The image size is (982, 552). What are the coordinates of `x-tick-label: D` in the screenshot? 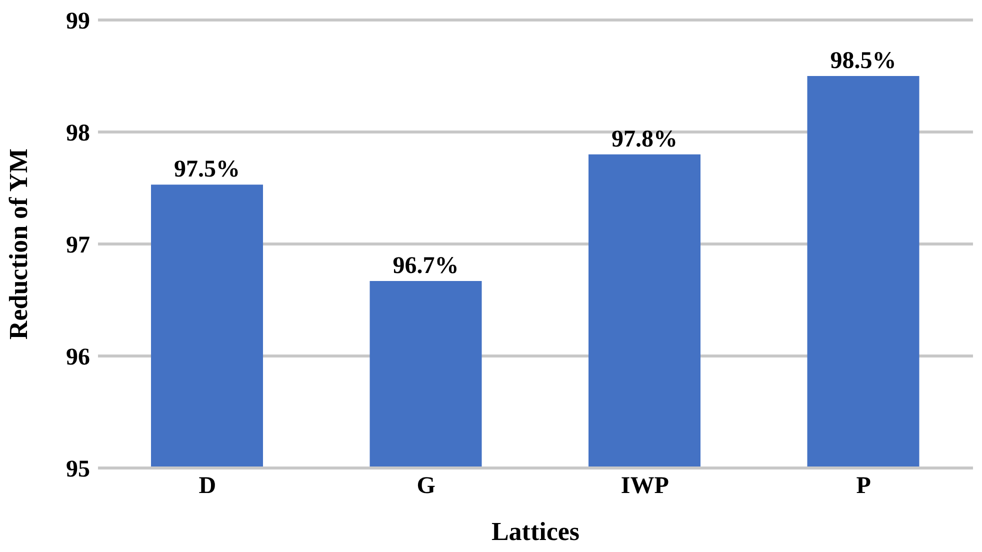 It's located at (207, 486).